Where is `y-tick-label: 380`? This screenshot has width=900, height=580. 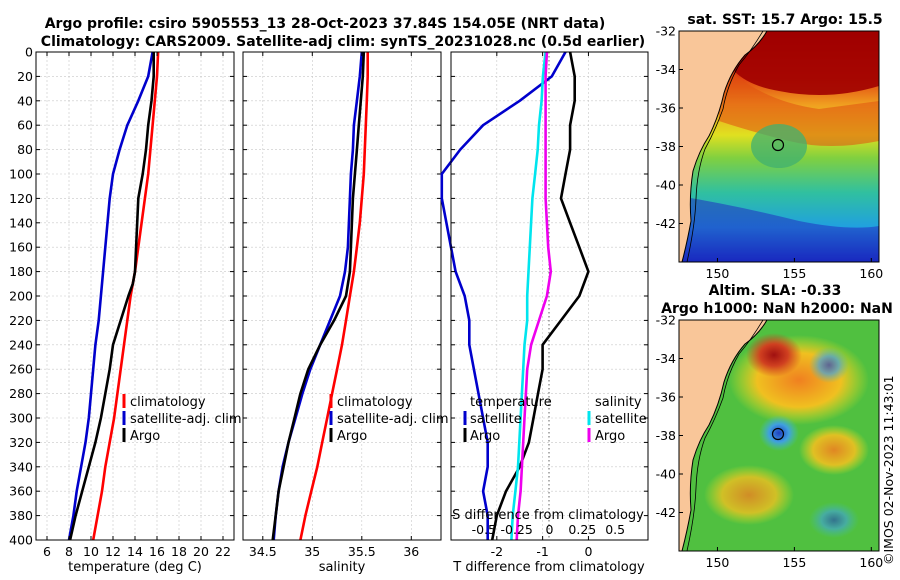
y-tick-label: 380 is located at coordinates (21, 515).